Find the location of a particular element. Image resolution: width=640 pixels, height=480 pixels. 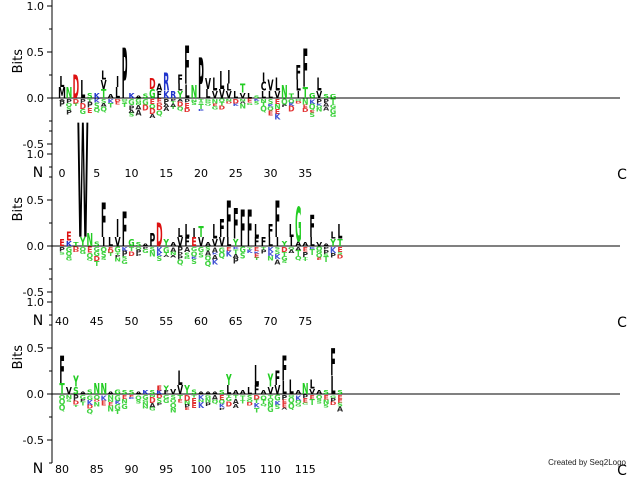

y-tick-label: -0.5 is located at coordinates (33, 440).